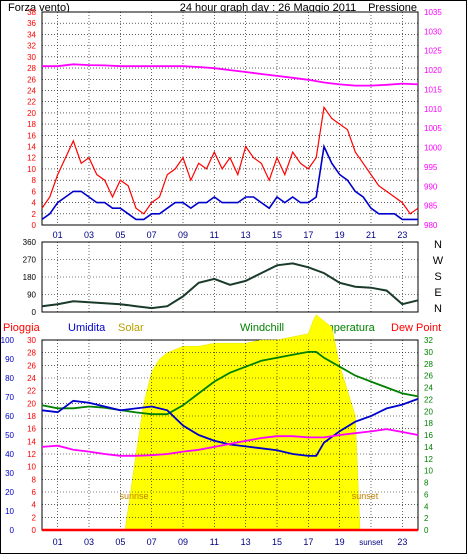 The image size is (468, 560). What do you see at coordinates (230, 542) in the screenshot?
I see `temperature-x-axis-labels: 01 03 05 07 09 11 13 15 17 19 sunset 23` at bounding box center [230, 542].